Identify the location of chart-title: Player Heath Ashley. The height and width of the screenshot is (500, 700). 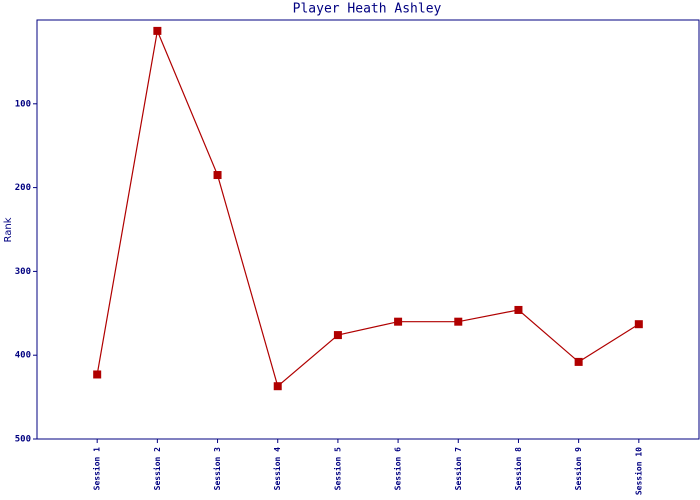
(367, 9).